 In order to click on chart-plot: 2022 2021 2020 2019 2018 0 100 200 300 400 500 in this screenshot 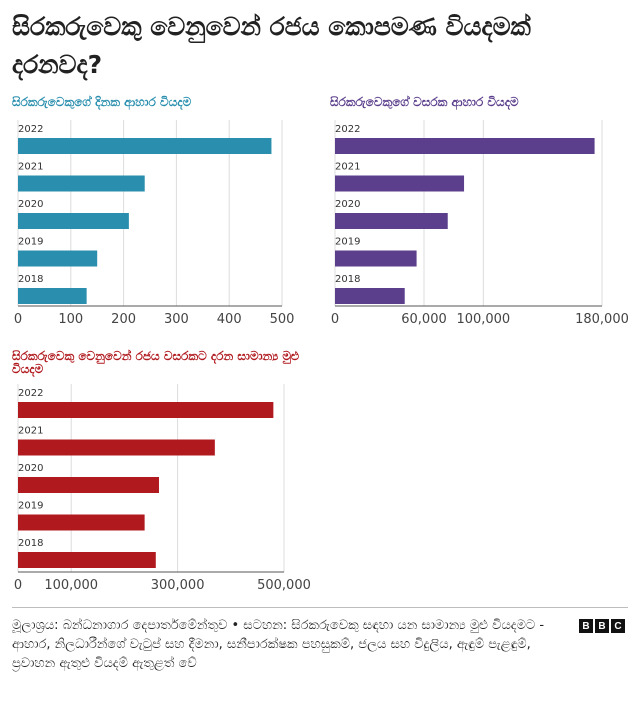, I will do `click(154, 223)`.